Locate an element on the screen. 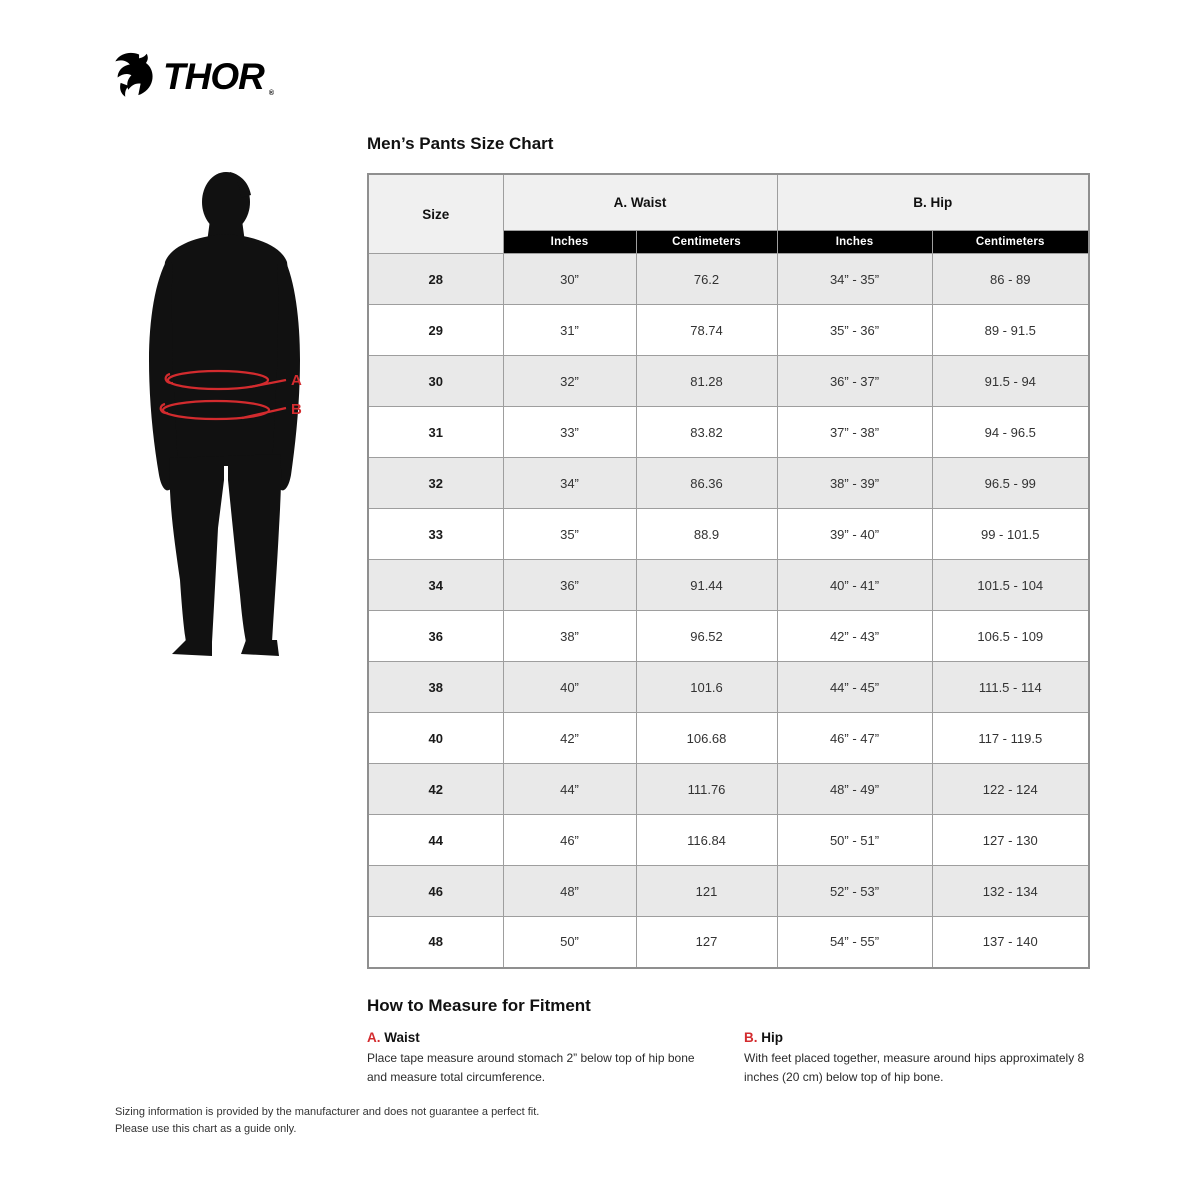 The height and width of the screenshot is (1180, 1200). male-silhouette-illustration: A B is located at coordinates (225, 414).